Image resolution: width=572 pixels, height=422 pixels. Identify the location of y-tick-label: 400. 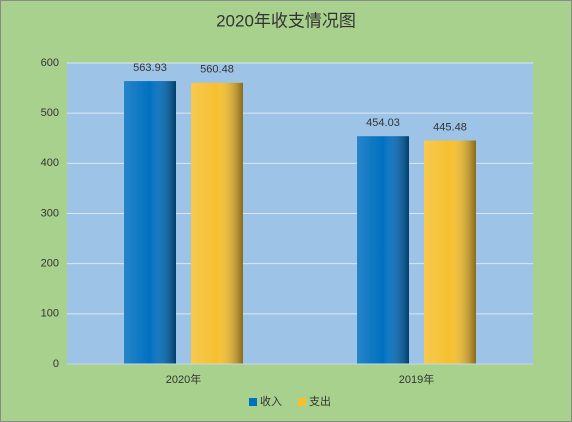
(50, 163).